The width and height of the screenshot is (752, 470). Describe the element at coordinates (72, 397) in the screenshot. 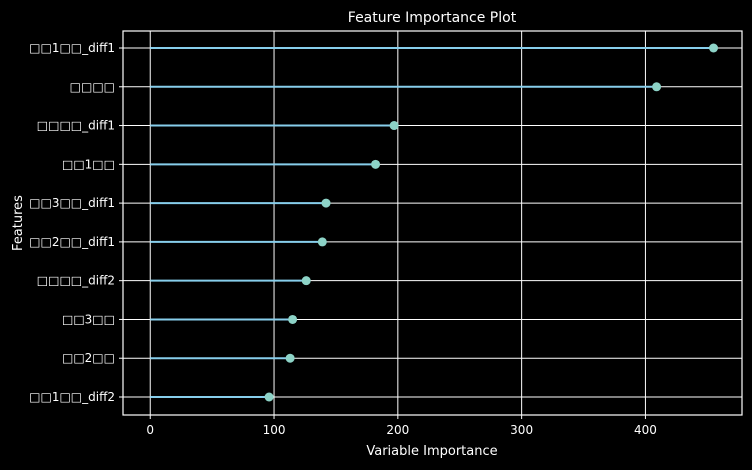

I see `y-tick-label: □□1□□_diff2` at that location.